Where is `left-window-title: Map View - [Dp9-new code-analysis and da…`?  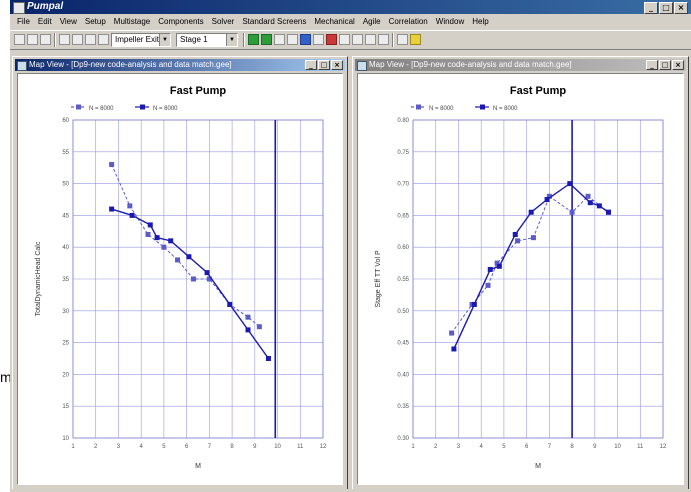 left-window-title: Map View - [Dp9-new code-analysis and da… is located at coordinates (130, 64).